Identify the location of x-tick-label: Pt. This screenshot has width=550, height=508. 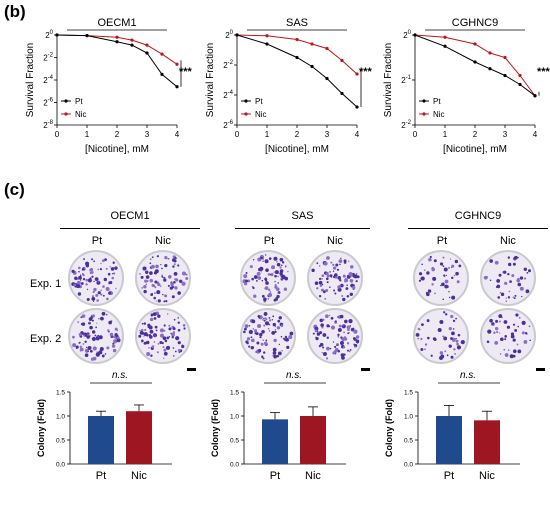
(275, 476).